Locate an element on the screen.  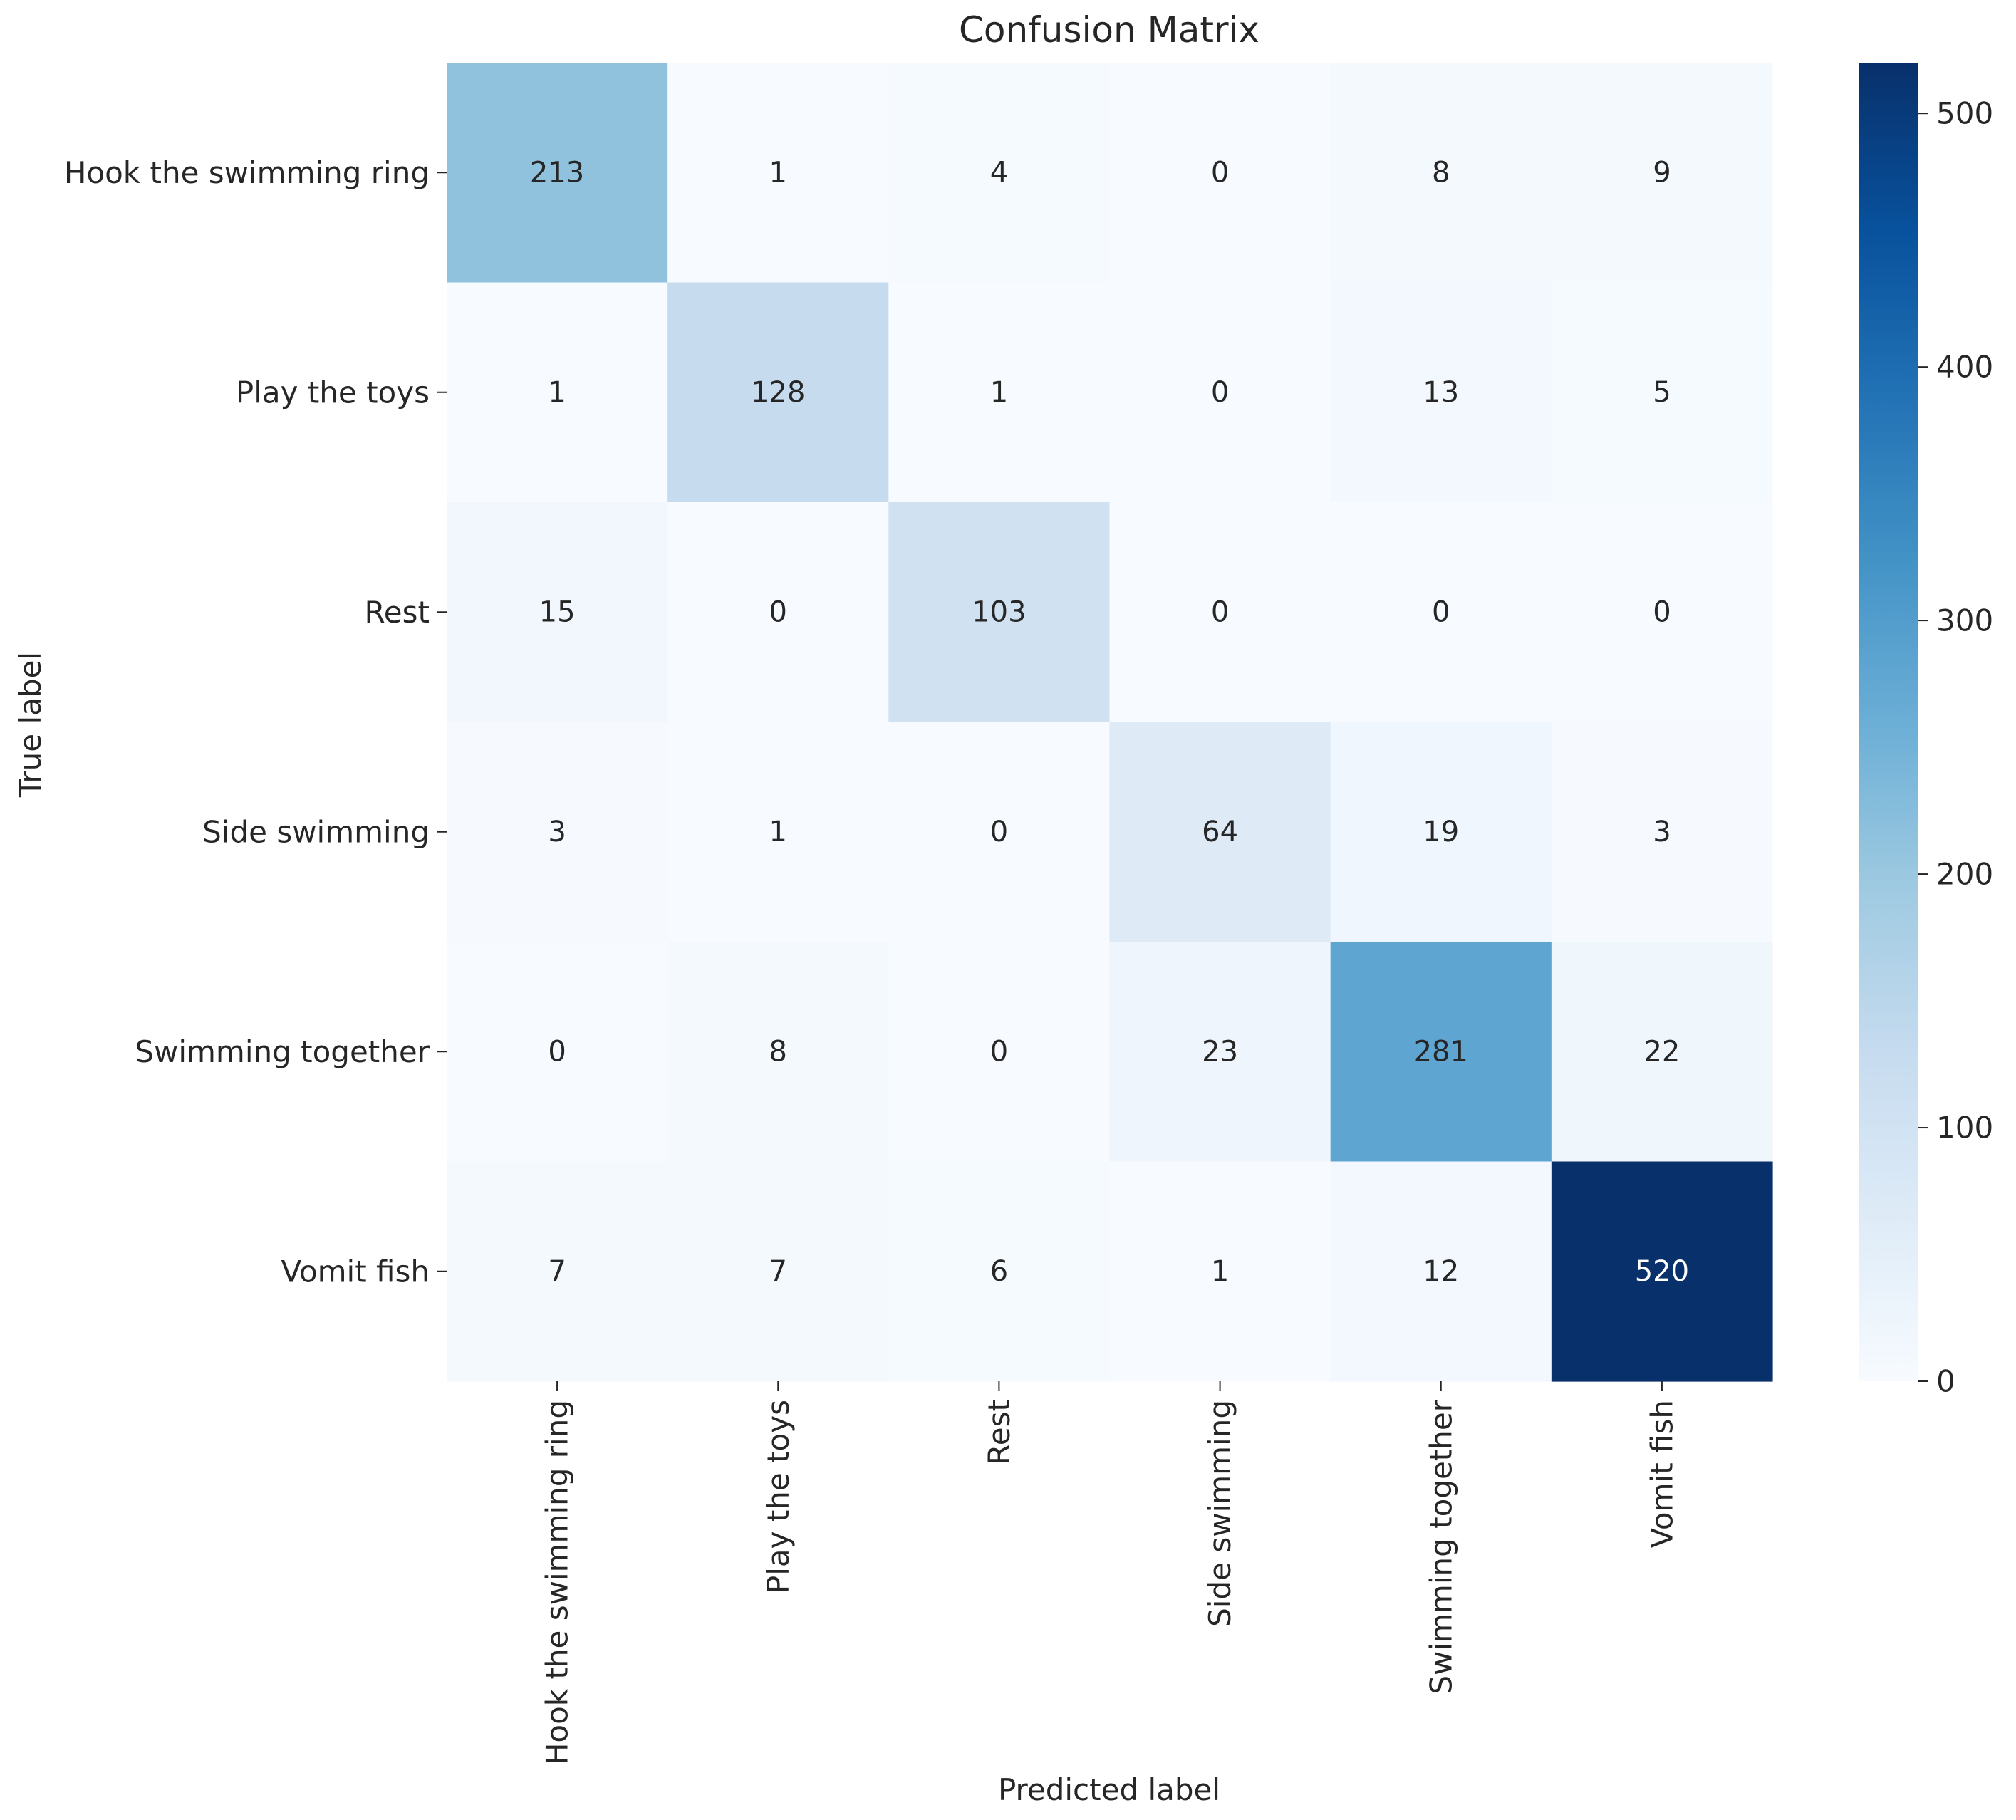
cell-value-label: 281 is located at coordinates (1441, 1051).